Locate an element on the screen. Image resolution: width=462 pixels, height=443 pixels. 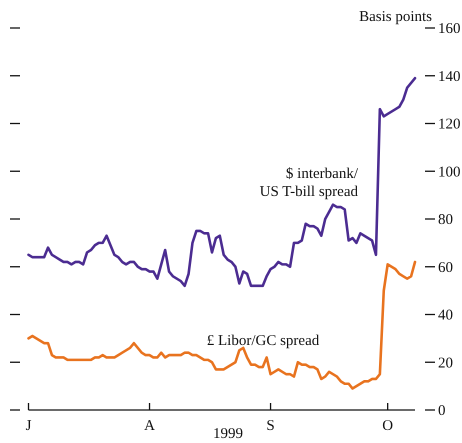
y-tick-label: 40 is located at coordinates (445, 316).